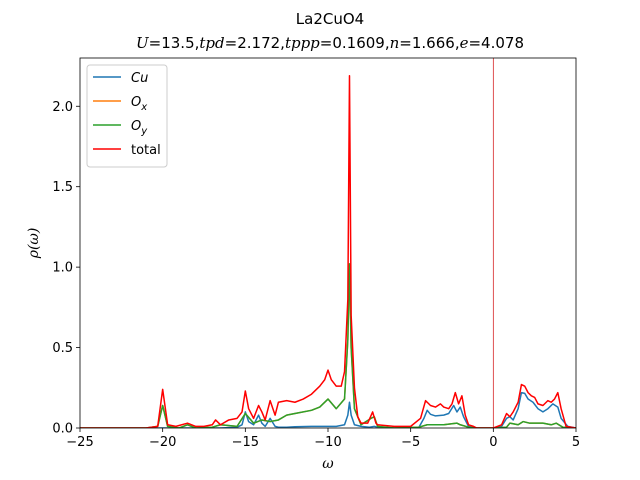 This screenshot has height=480, width=640. I want to click on y-tick-label: 1.0, so click(62, 268).